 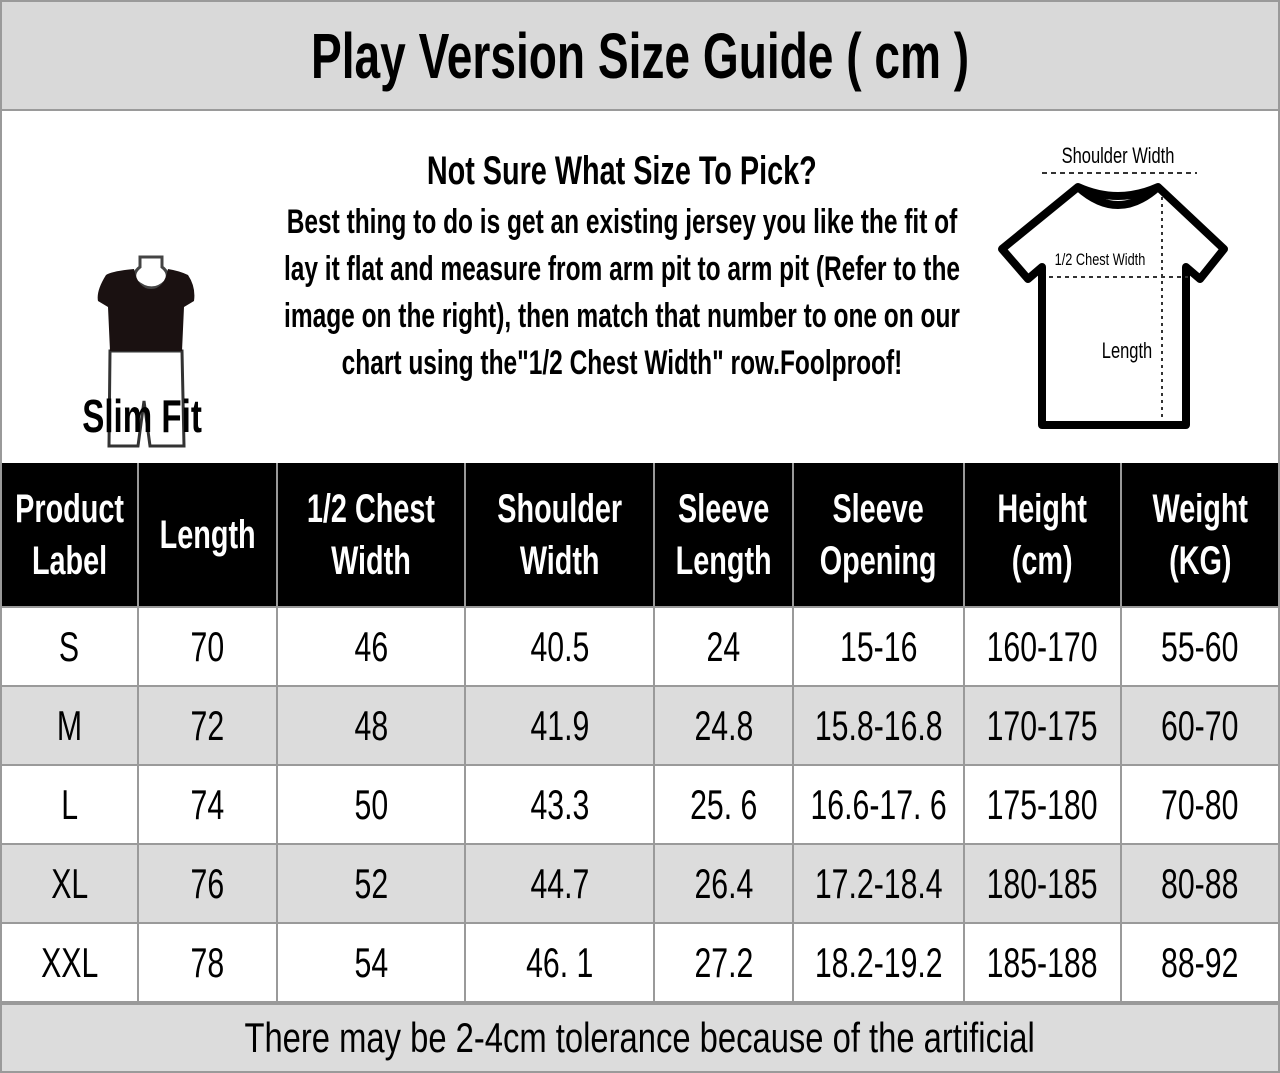 What do you see at coordinates (371, 508) in the screenshot?
I see `header-line: 1/2 Chest` at bounding box center [371, 508].